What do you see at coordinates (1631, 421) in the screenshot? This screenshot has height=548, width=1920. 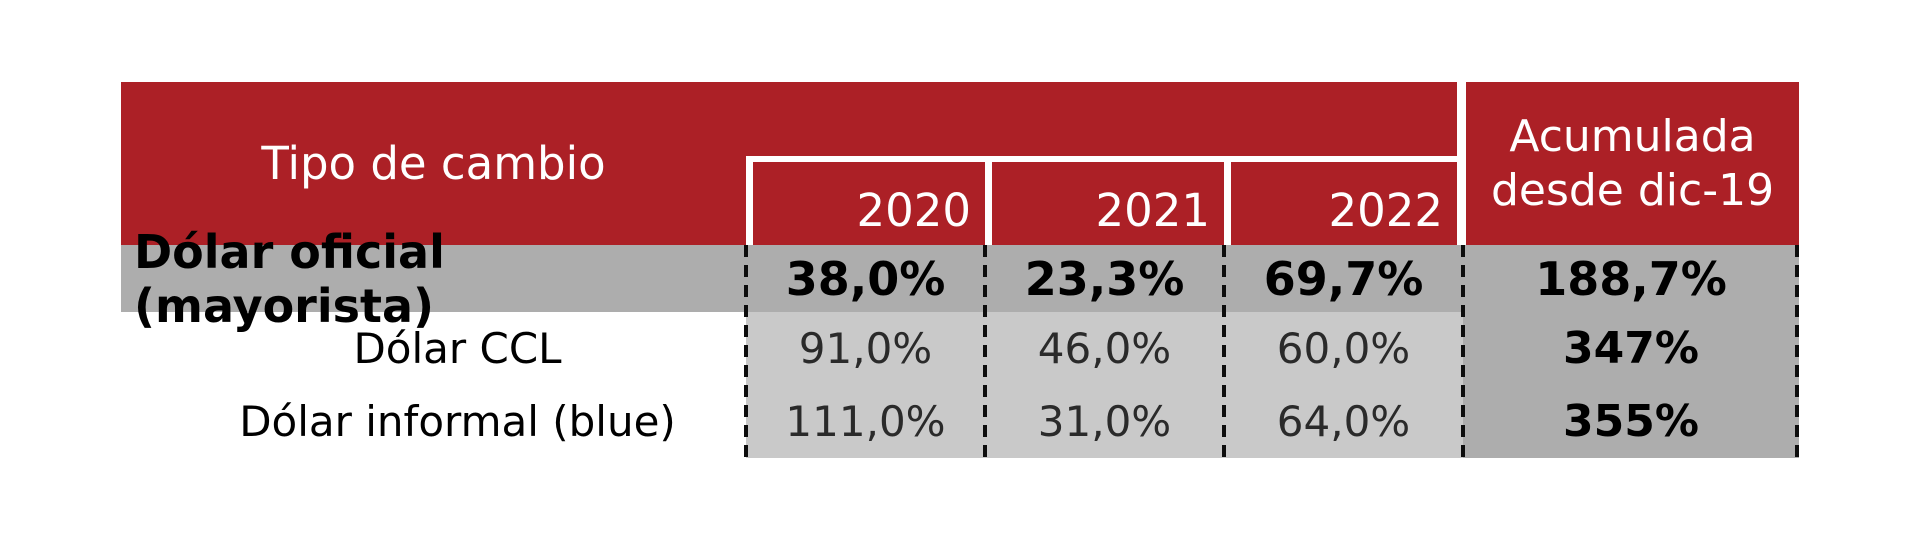 I see `cell-accumulated-value: 355%` at bounding box center [1631, 421].